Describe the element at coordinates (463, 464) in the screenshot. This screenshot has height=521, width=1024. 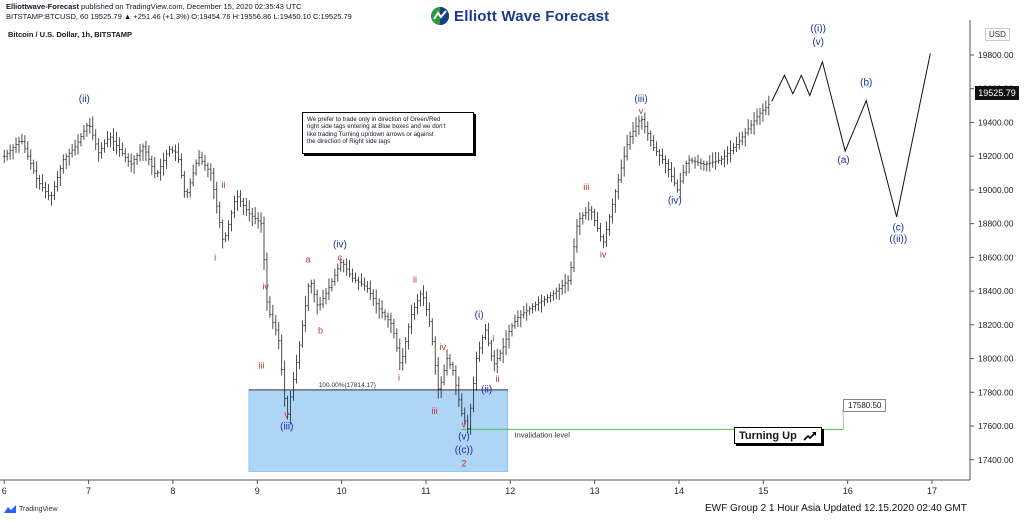
I see `wave-label-red: 2` at that location.